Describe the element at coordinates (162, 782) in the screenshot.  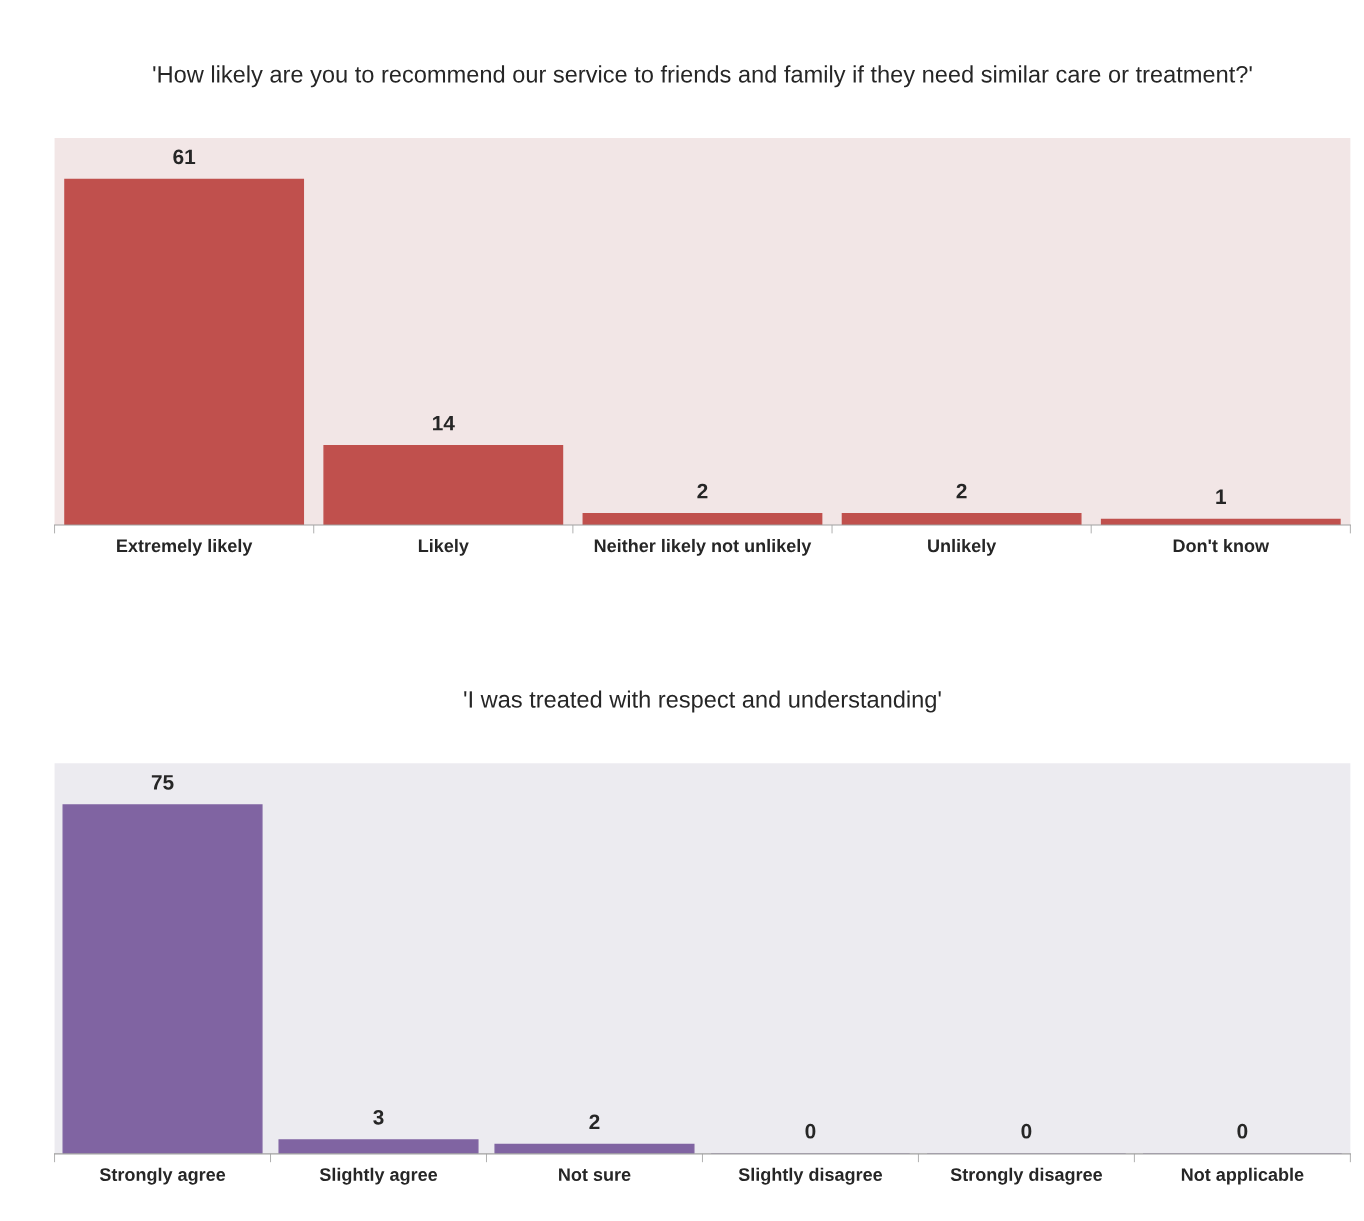
I see `data-label: 75` at that location.